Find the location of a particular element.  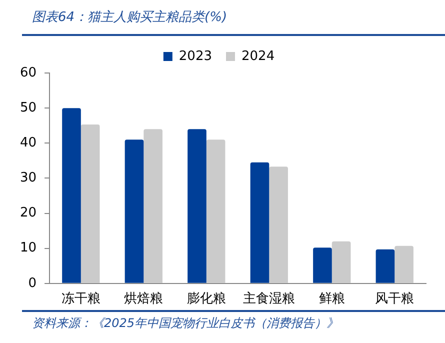

x-tick-label: 风干粮 is located at coordinates (394, 299).